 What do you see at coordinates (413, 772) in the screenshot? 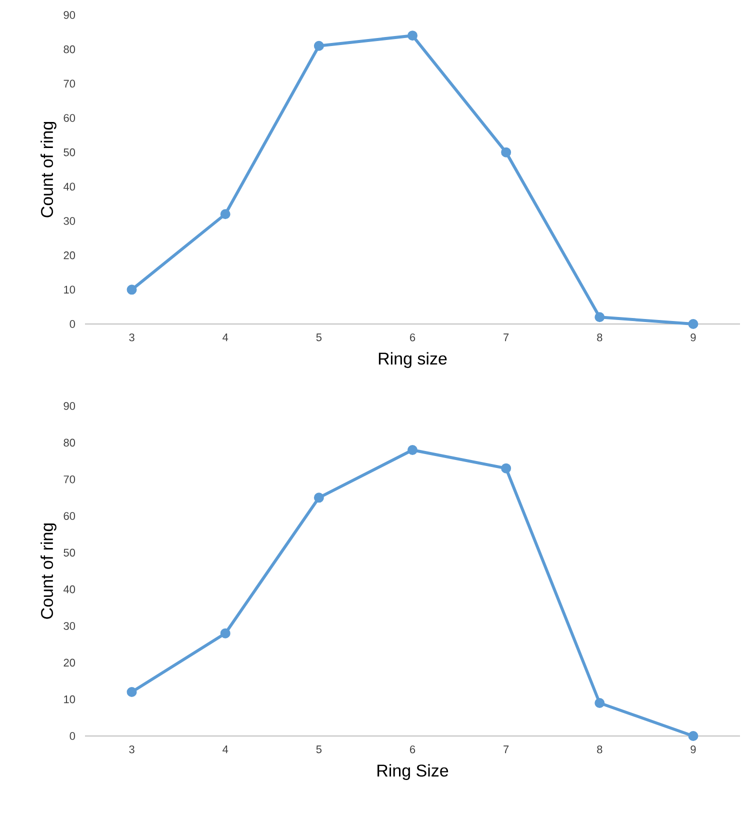
I see `x-axis-title: Ring Size` at bounding box center [413, 772].